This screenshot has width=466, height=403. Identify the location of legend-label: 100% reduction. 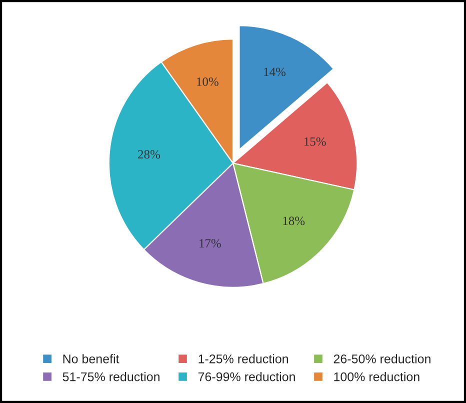
(377, 377).